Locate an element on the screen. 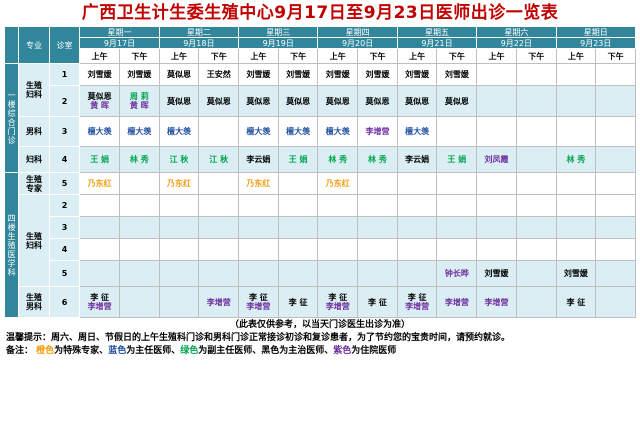 The height and width of the screenshot is (422, 640). specialty-label-text: 妇科 is located at coordinates (34, 159).